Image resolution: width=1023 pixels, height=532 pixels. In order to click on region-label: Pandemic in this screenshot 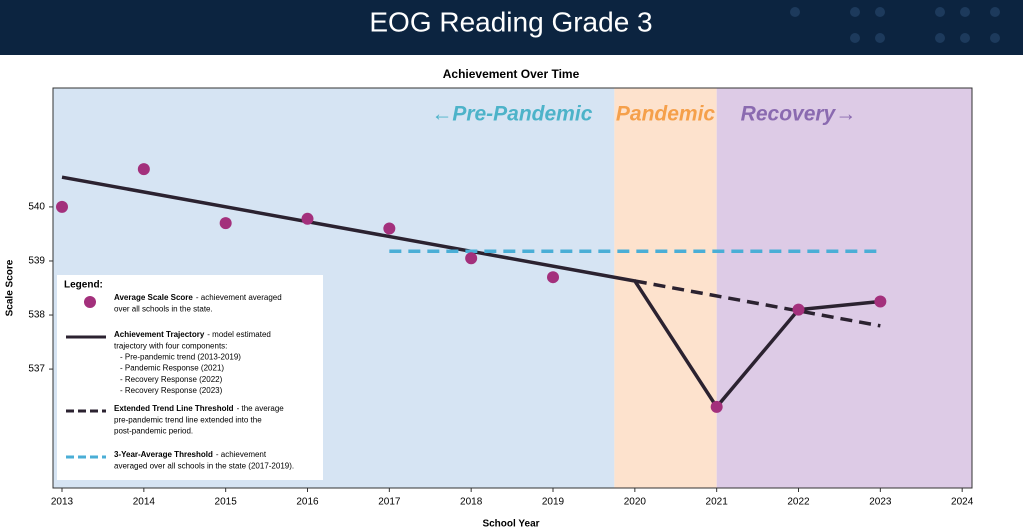, I will do `click(666, 114)`.